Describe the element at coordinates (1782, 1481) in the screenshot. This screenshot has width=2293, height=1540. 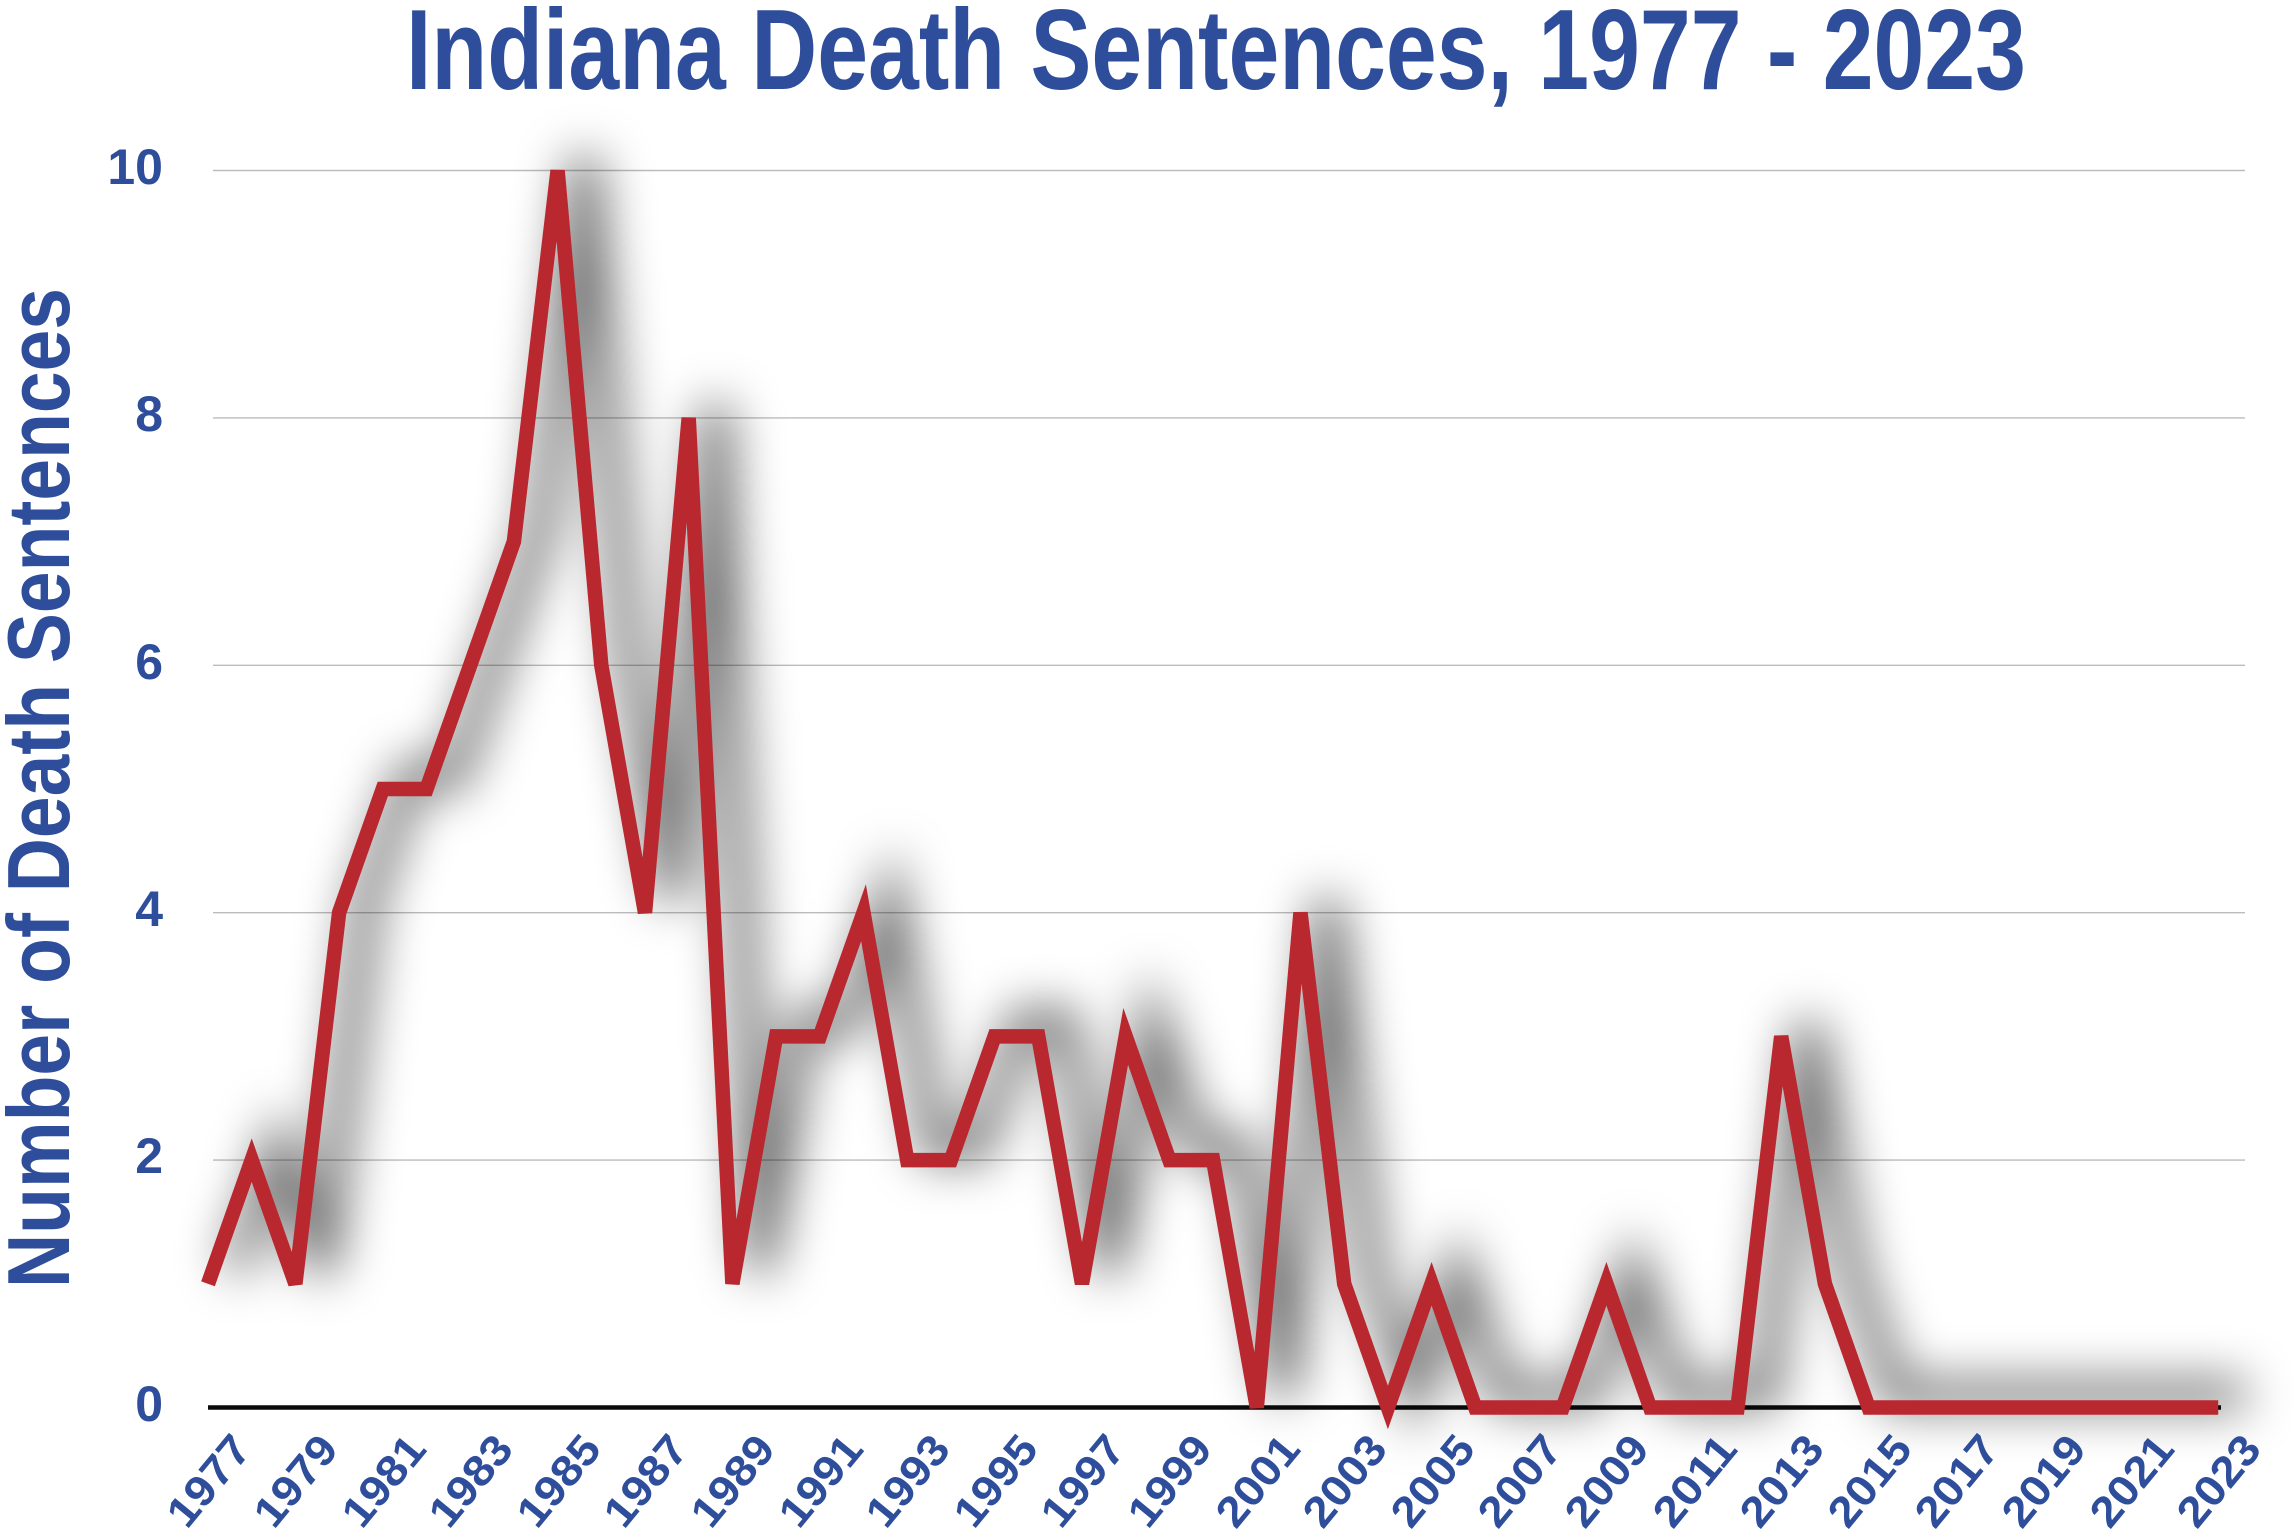
I see `svg-text: 2013` at that location.